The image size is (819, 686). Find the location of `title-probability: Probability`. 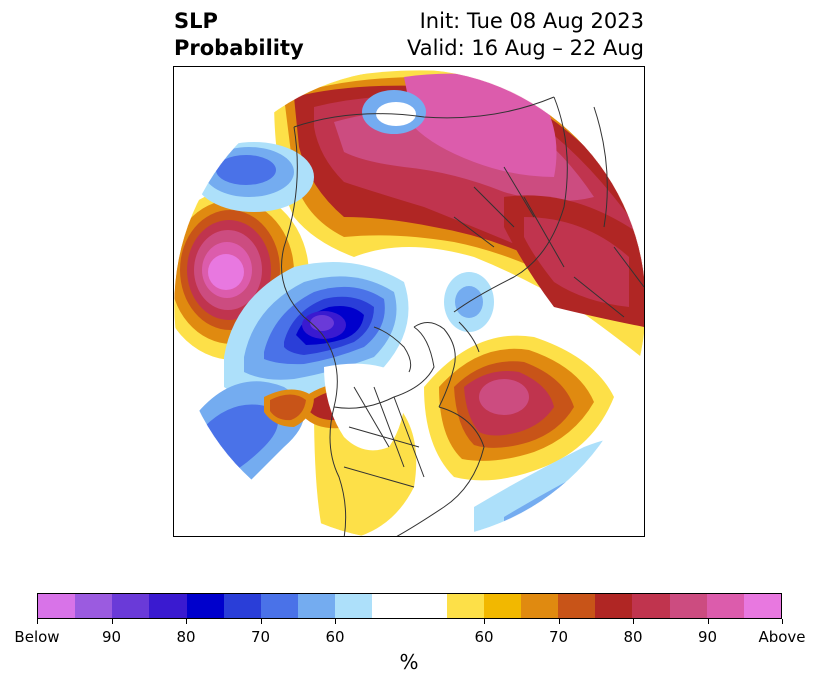

title-probability: Probability is located at coordinates (239, 48).